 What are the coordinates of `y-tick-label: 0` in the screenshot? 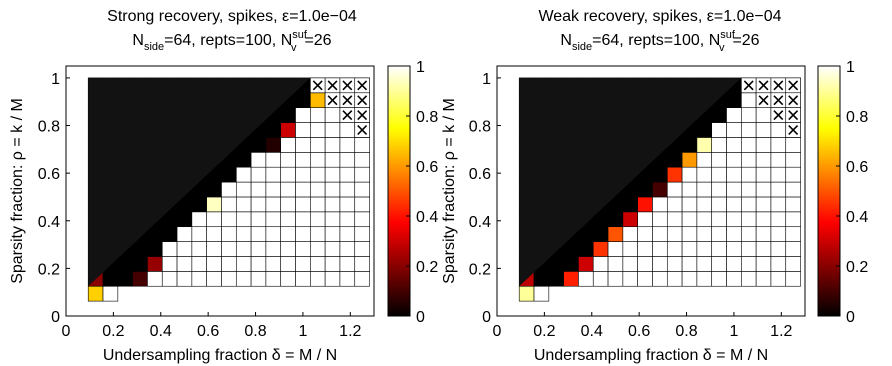 It's located at (55, 317).